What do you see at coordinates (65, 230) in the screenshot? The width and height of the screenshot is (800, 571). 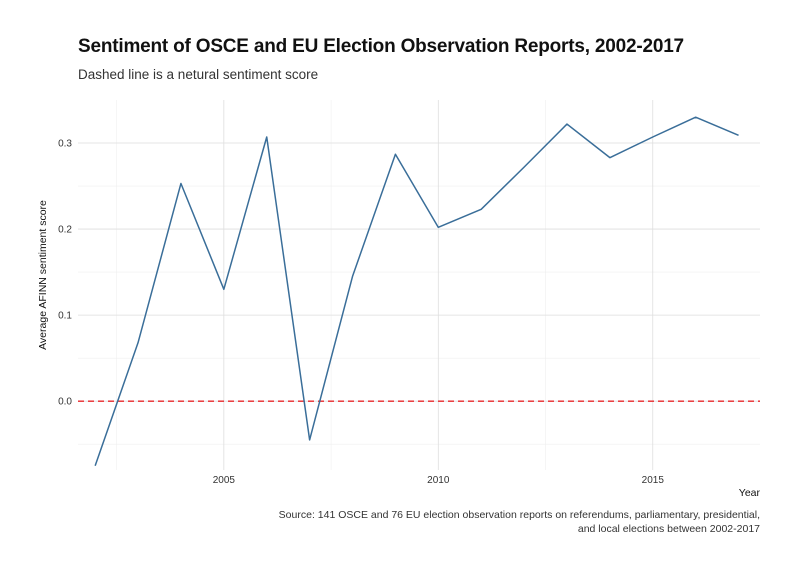 I see `y-tick-label: 0.2` at bounding box center [65, 230].